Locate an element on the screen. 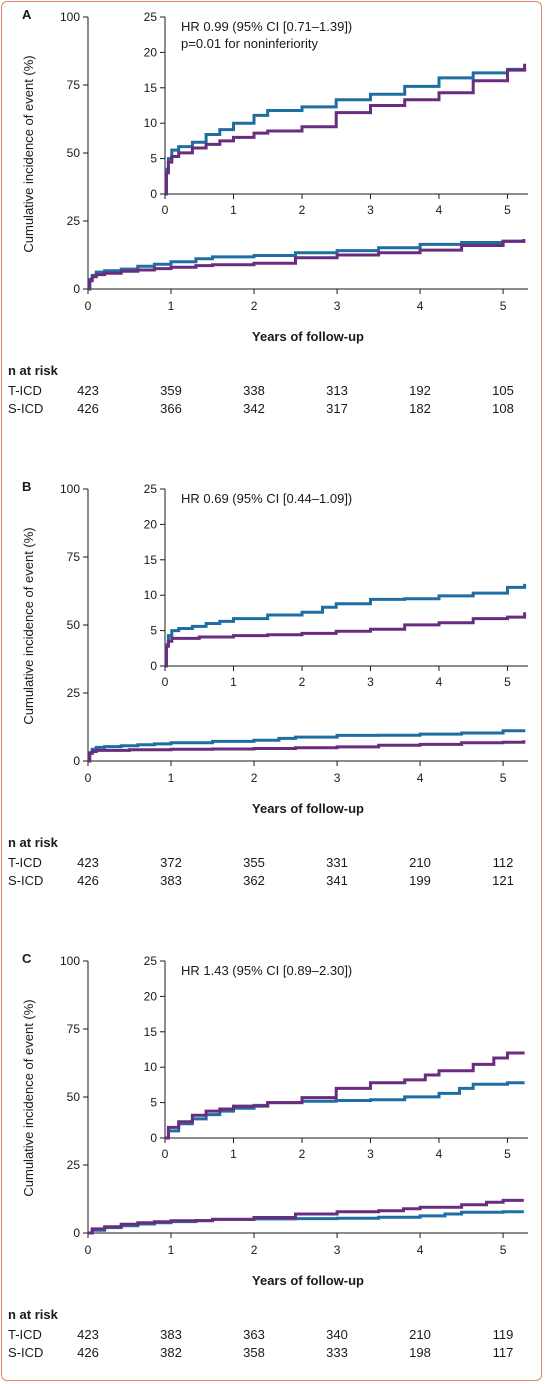 This screenshot has width=545, height=1384. panel-label: B is located at coordinates (26, 486).